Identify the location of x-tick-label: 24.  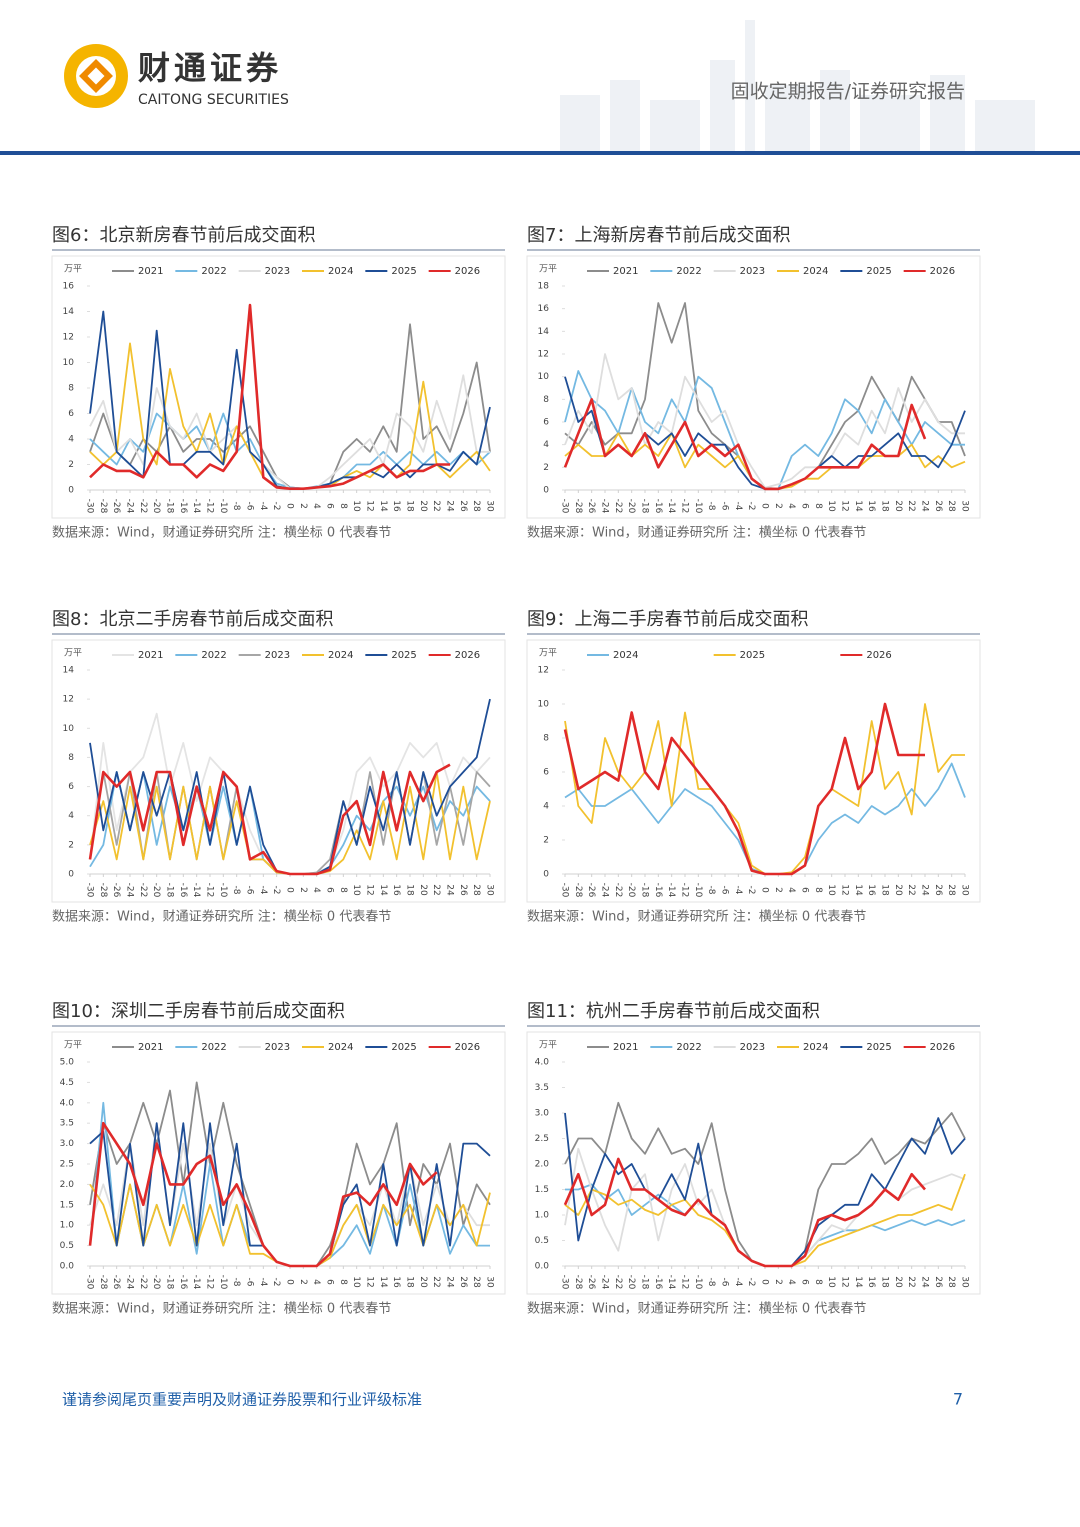
(925, 1282).